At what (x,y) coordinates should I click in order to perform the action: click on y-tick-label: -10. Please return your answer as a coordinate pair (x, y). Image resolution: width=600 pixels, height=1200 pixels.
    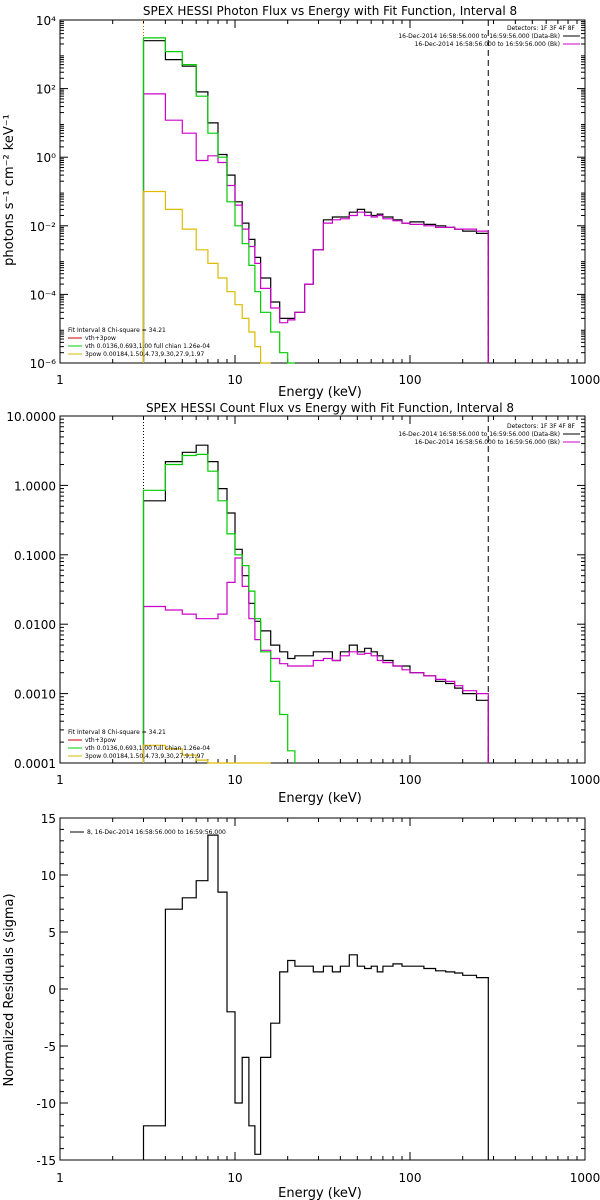
    Looking at the image, I should click on (46, 1104).